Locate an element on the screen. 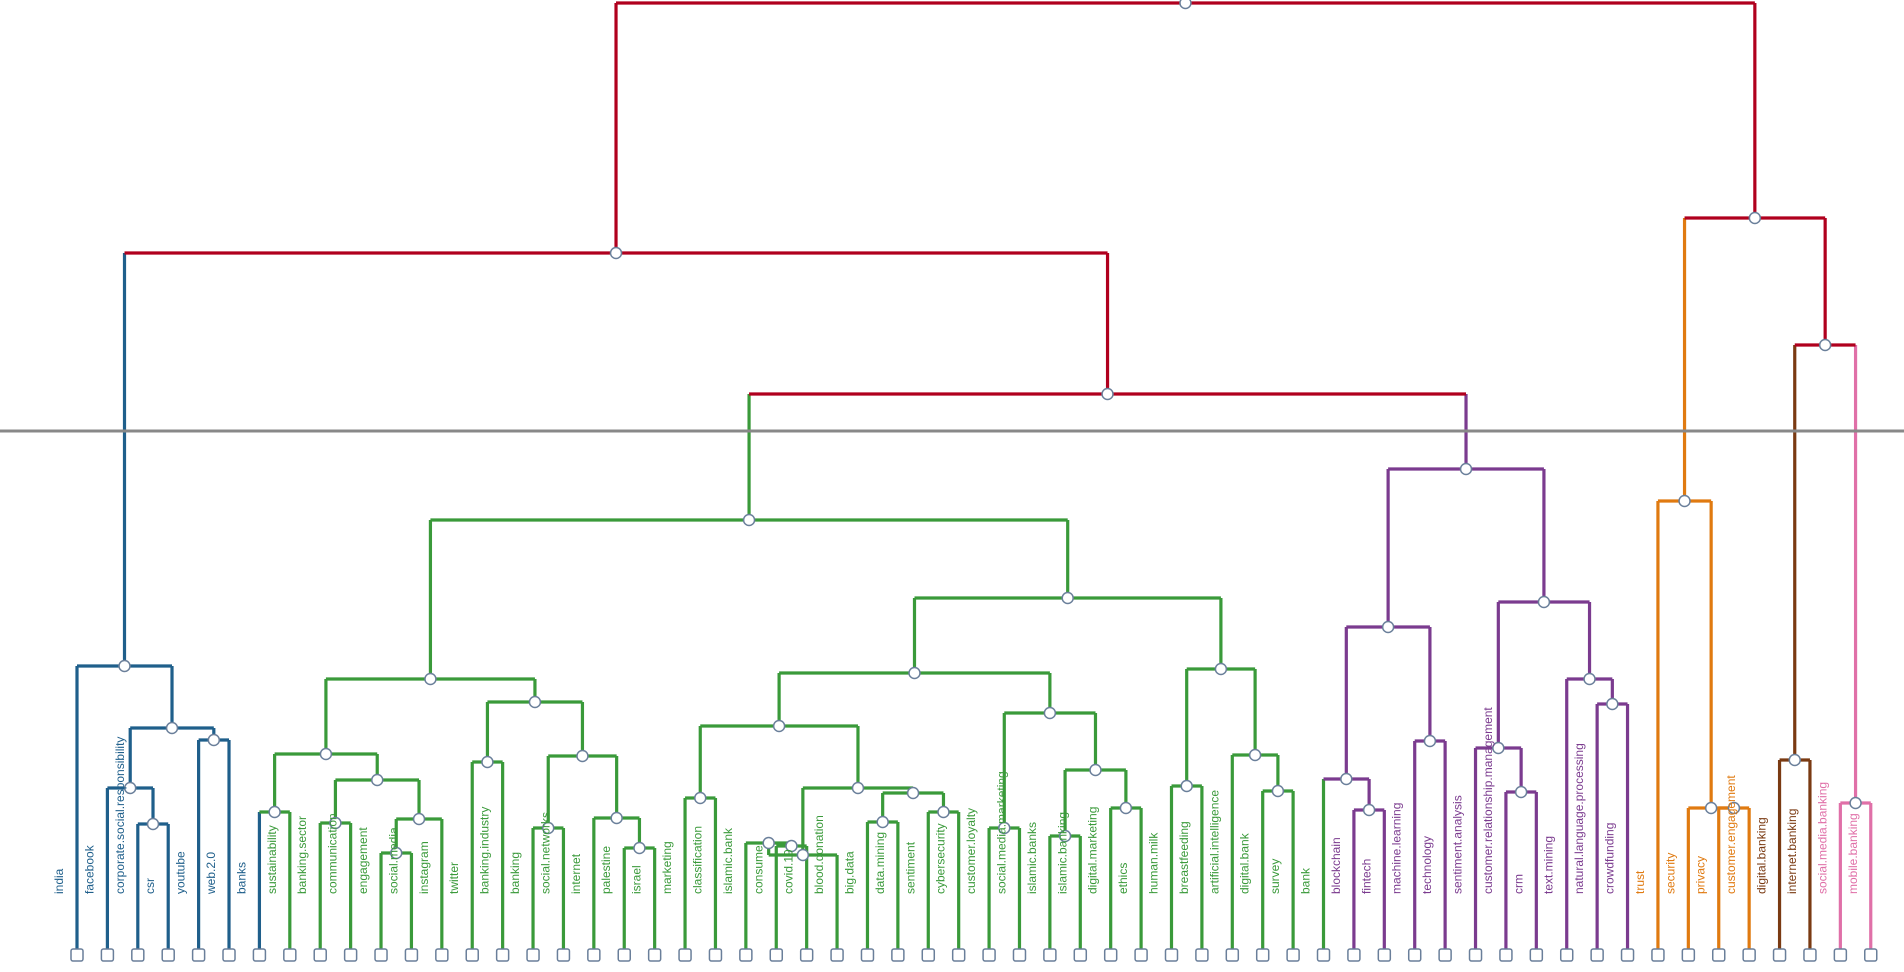 The height and width of the screenshot is (972, 1904). leaf-label: blockchain is located at coordinates (1336, 865).